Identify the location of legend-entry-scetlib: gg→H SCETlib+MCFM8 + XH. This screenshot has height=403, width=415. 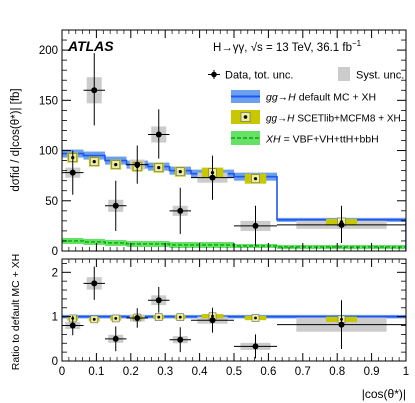
(316, 117).